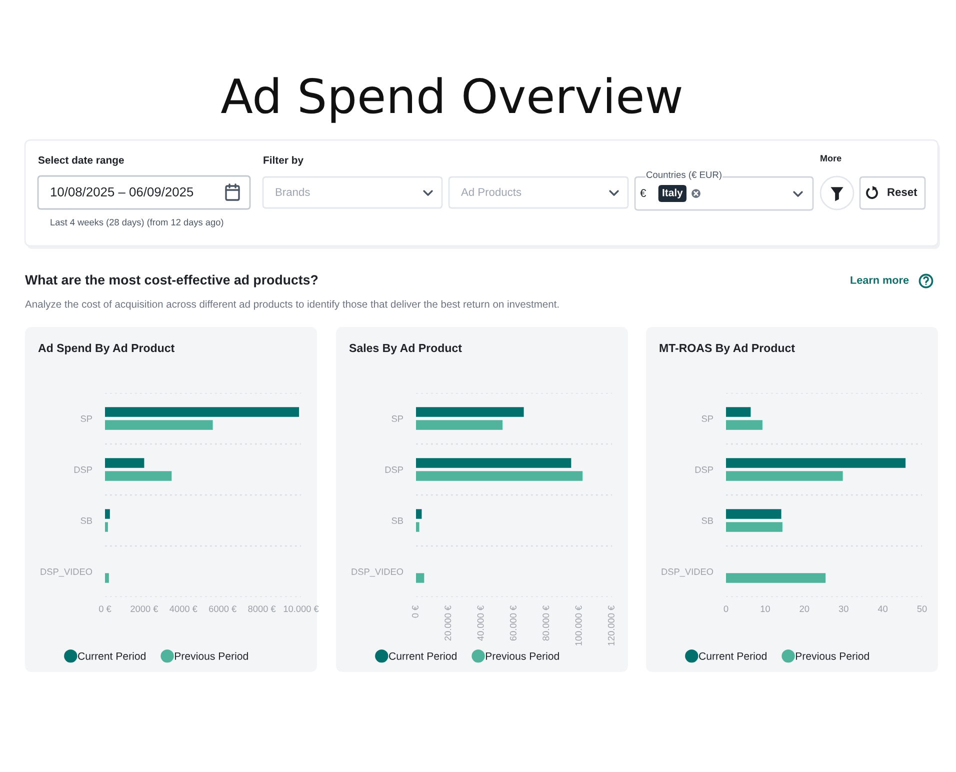  What do you see at coordinates (879, 280) in the screenshot?
I see `text: Learn more` at bounding box center [879, 280].